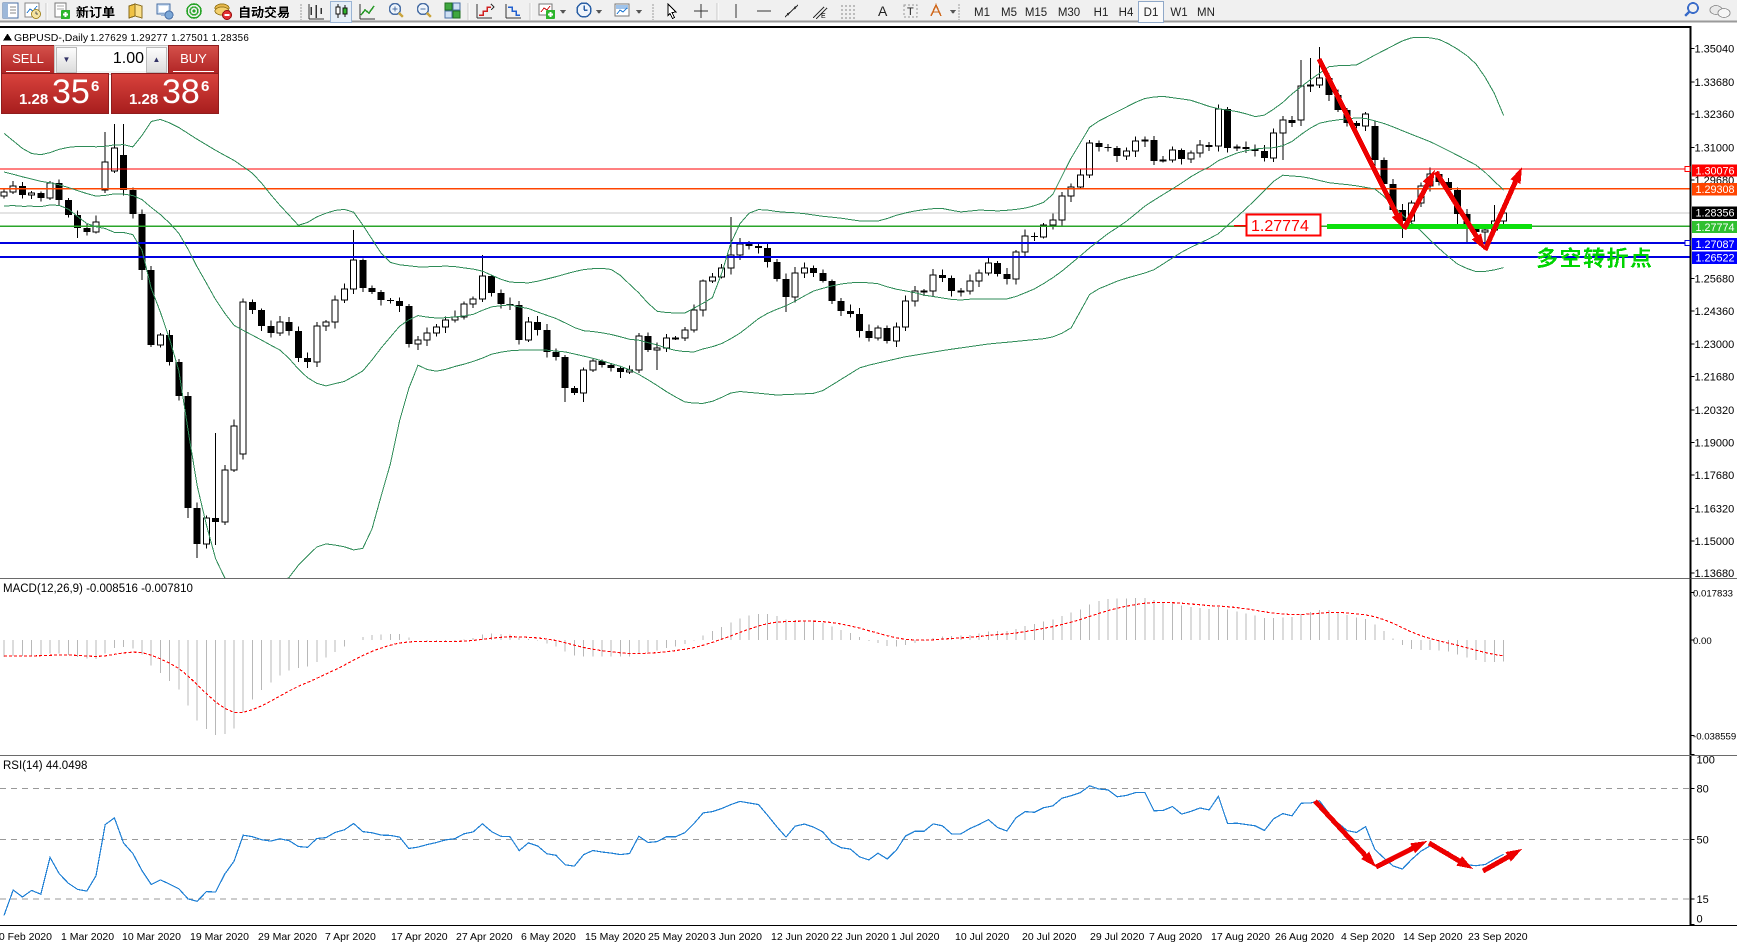 The width and height of the screenshot is (1737, 946). What do you see at coordinates (1304, 937) in the screenshot?
I see `svg-text: 26 Aug 2020` at bounding box center [1304, 937].